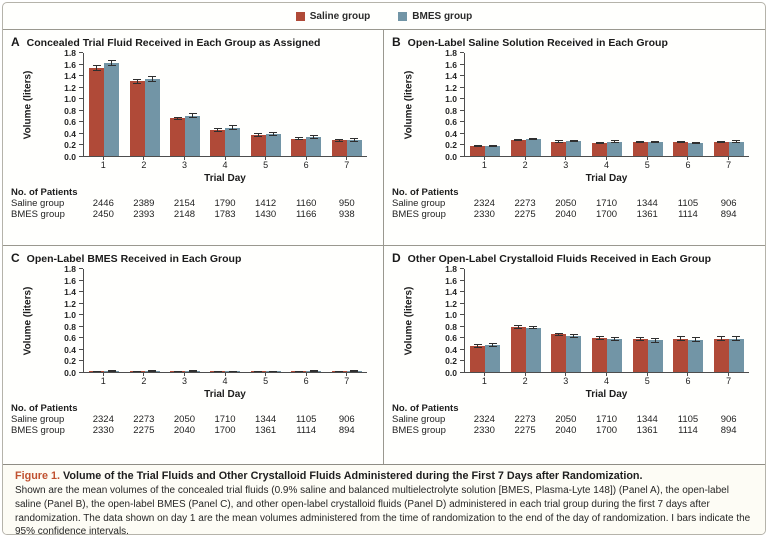 Image resolution: width=768 pixels, height=537 pixels. What do you see at coordinates (607, 104) in the screenshot?
I see `bar-groups` at bounding box center [607, 104].